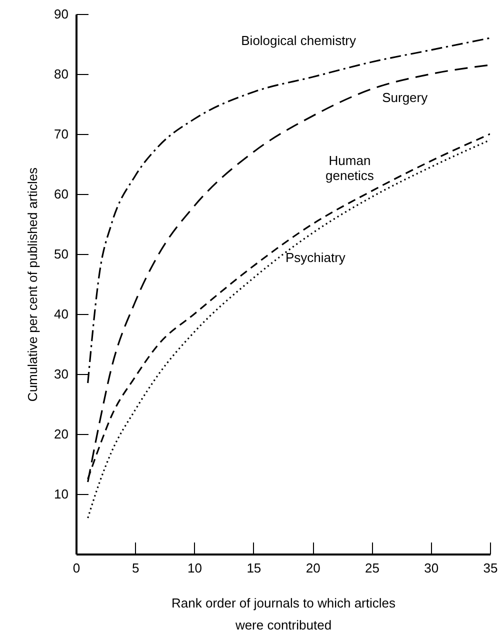  What do you see at coordinates (61, 434) in the screenshot?
I see `y-tick-label: 20` at bounding box center [61, 434].